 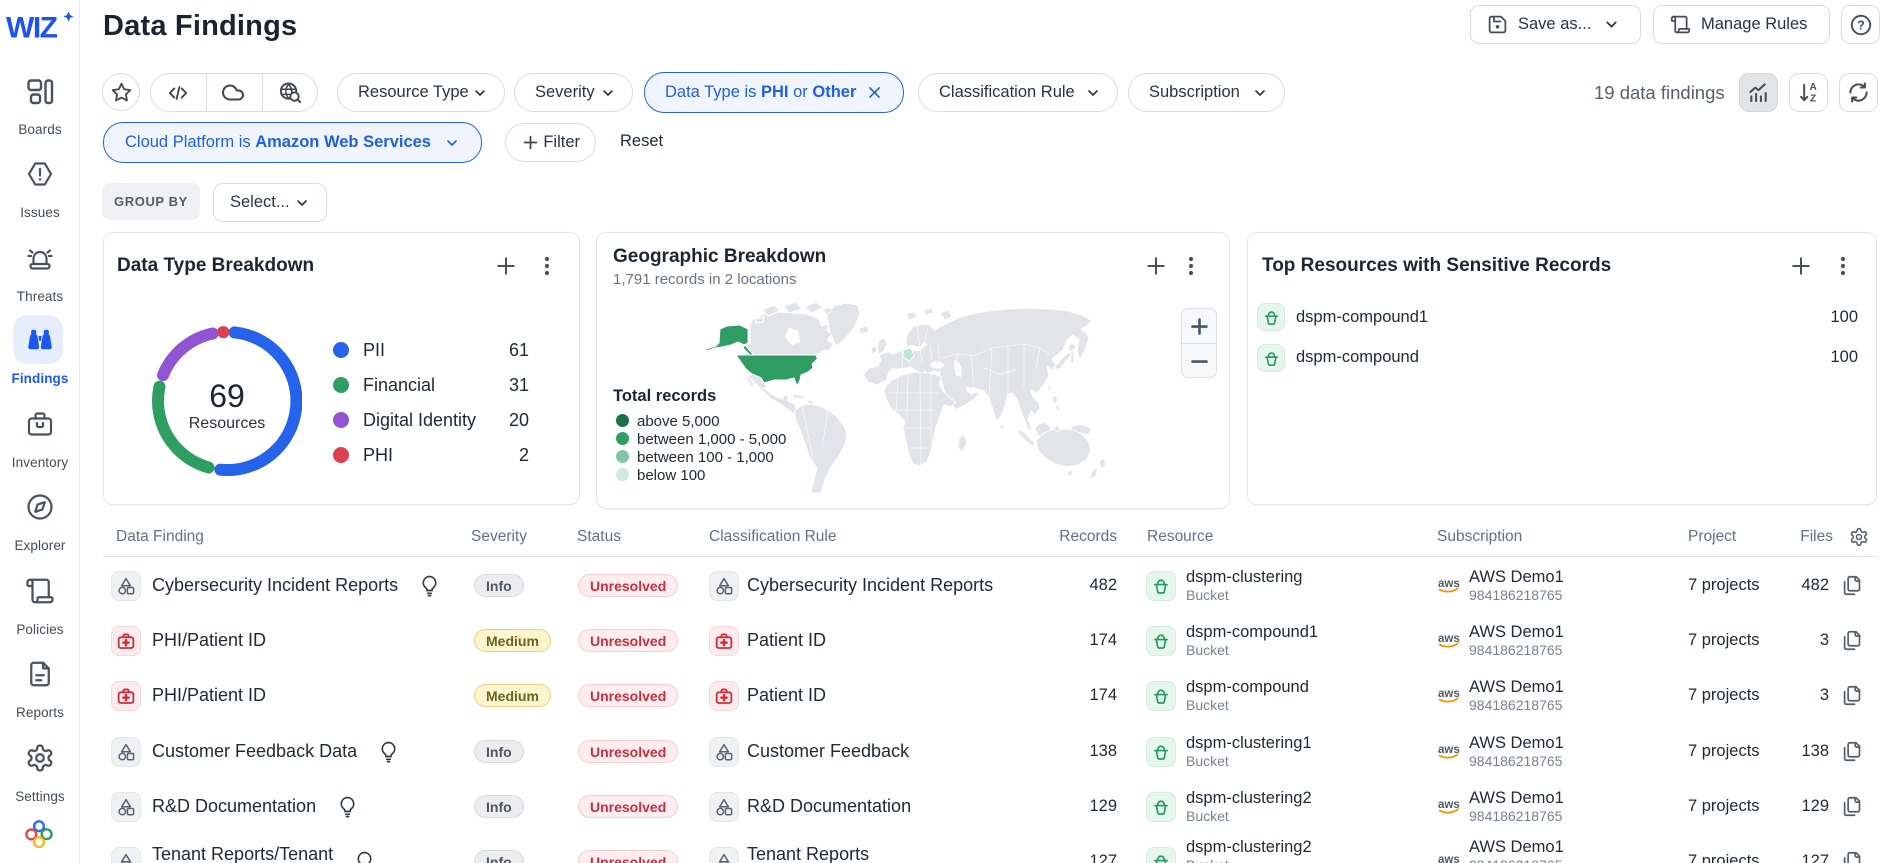 What do you see at coordinates (1813, 99) in the screenshot?
I see `svg-text: Z` at bounding box center [1813, 99].